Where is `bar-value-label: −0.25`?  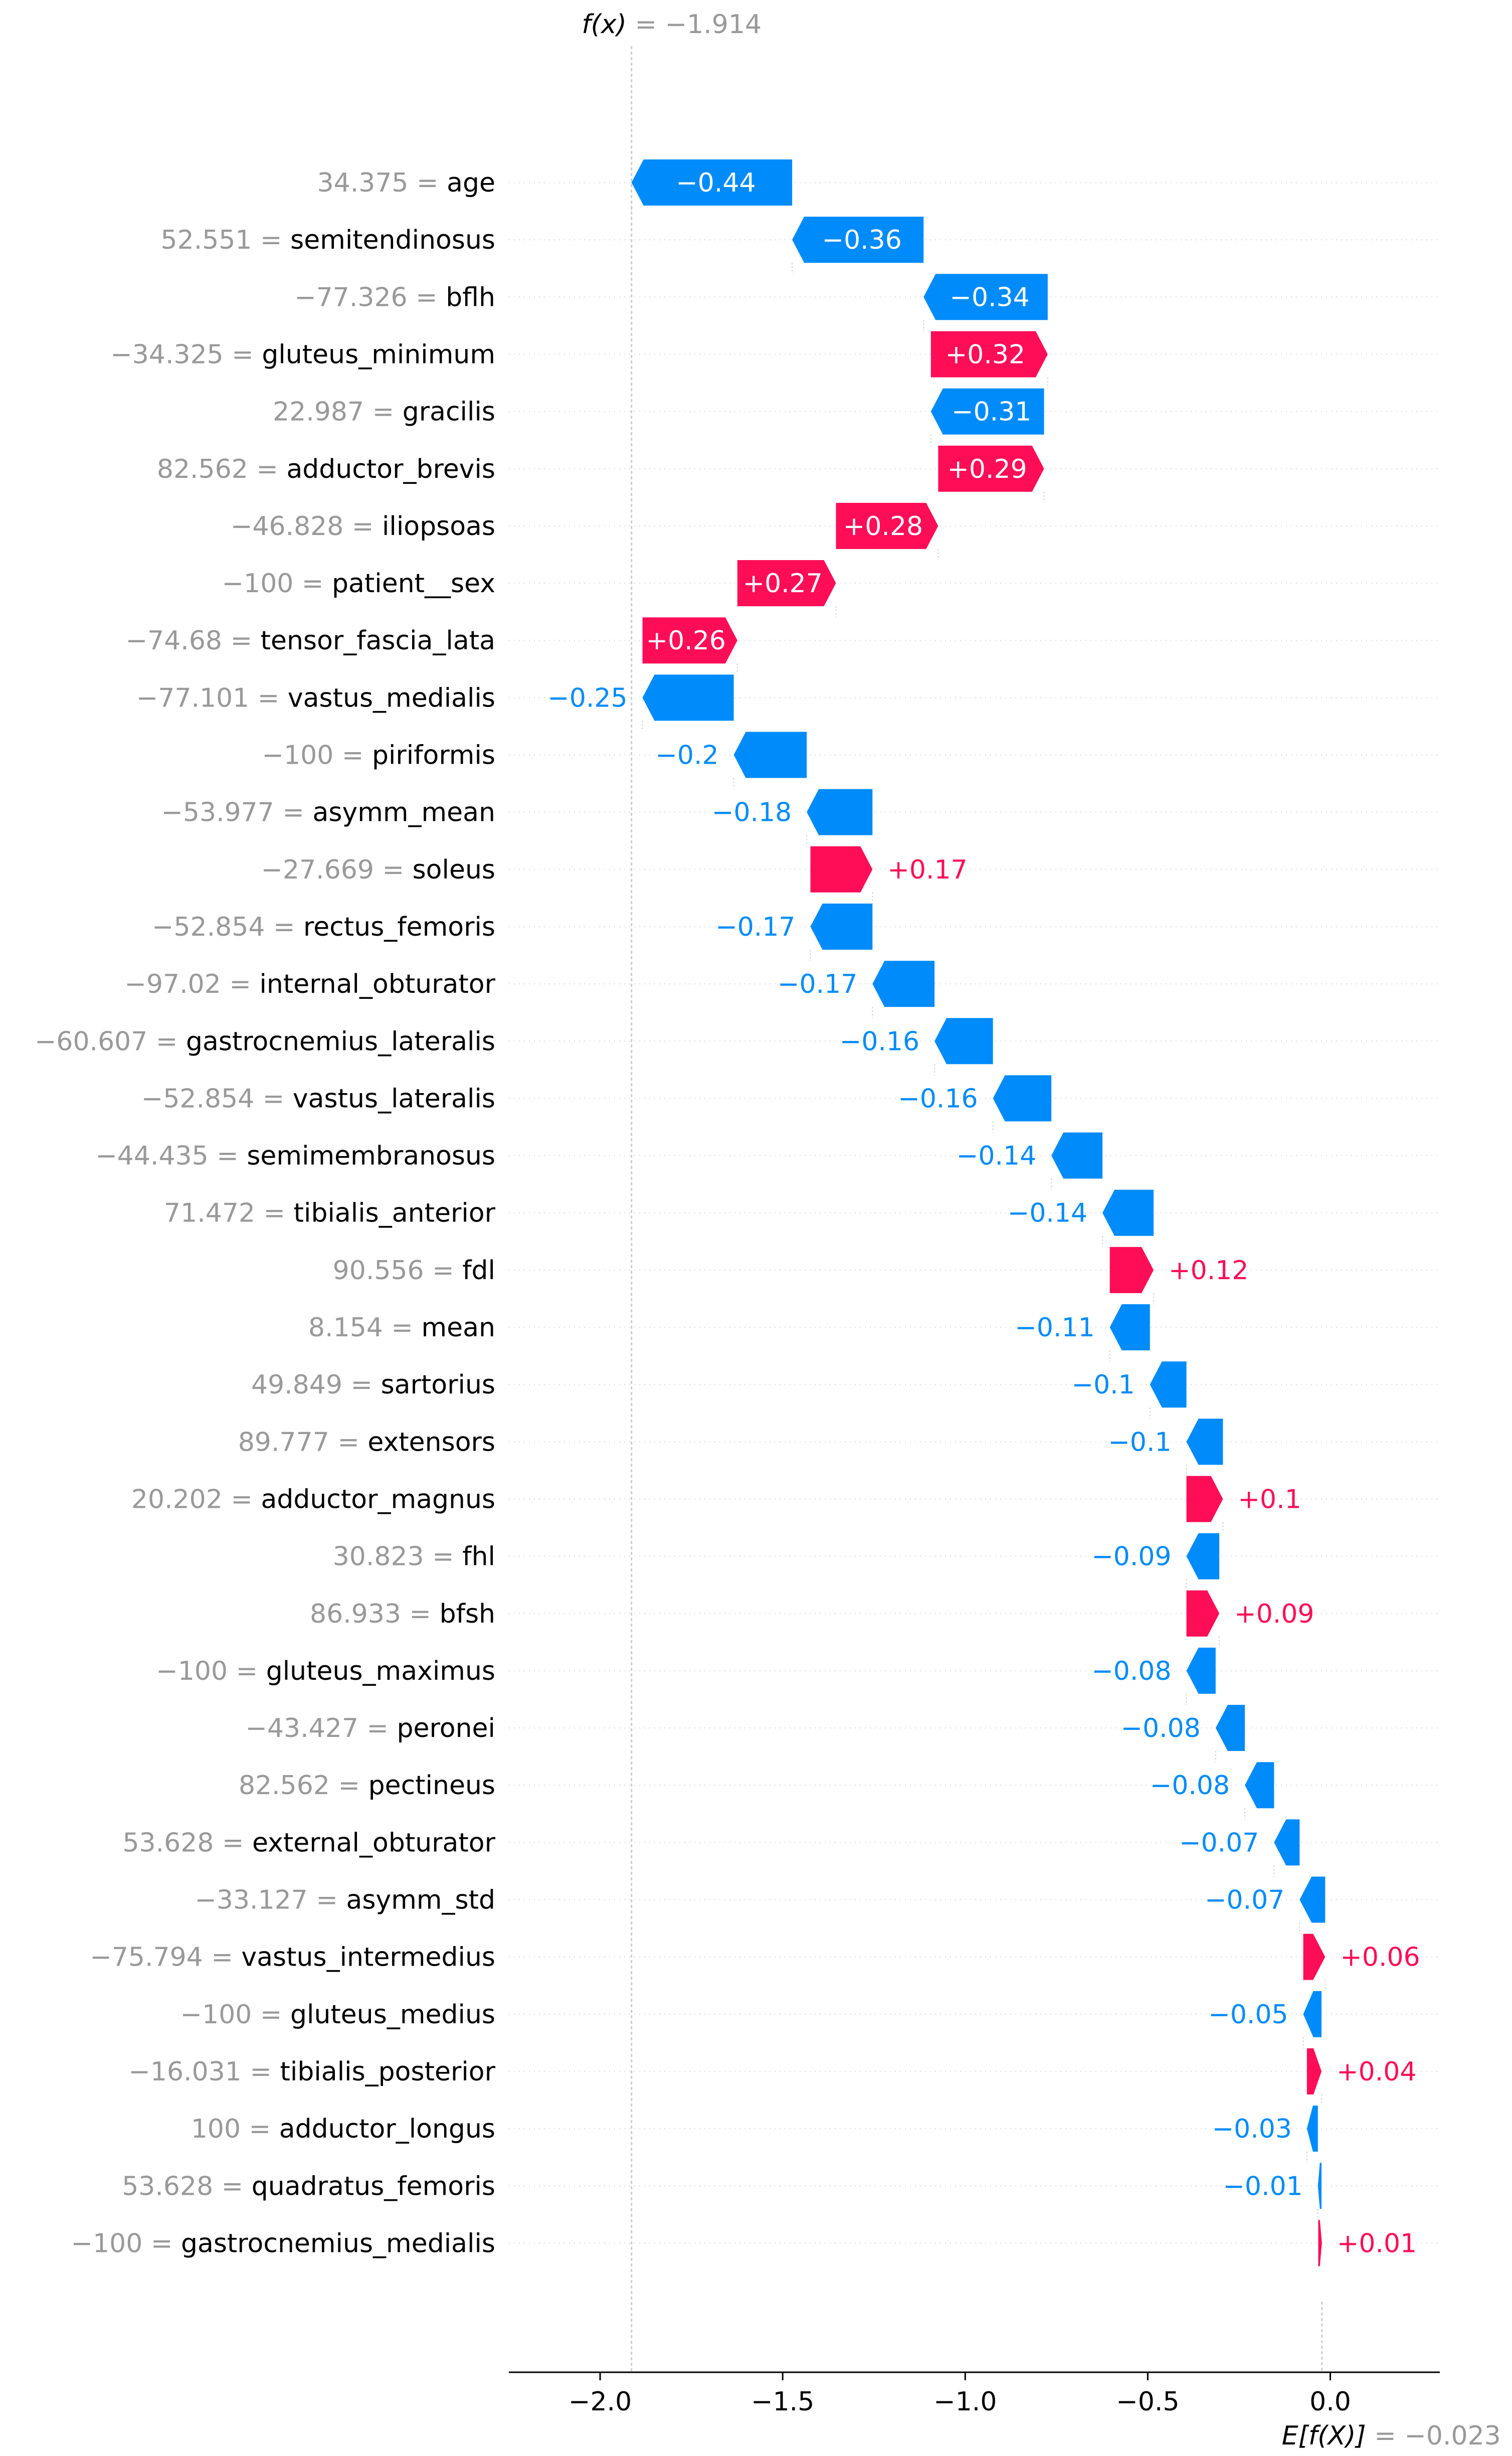
bar-value-label: −0.25 is located at coordinates (587, 698).